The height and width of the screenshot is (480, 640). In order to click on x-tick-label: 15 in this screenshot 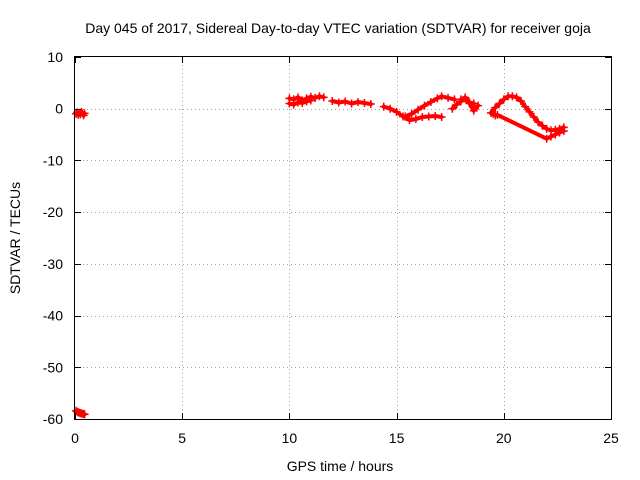, I will do `click(397, 438)`.